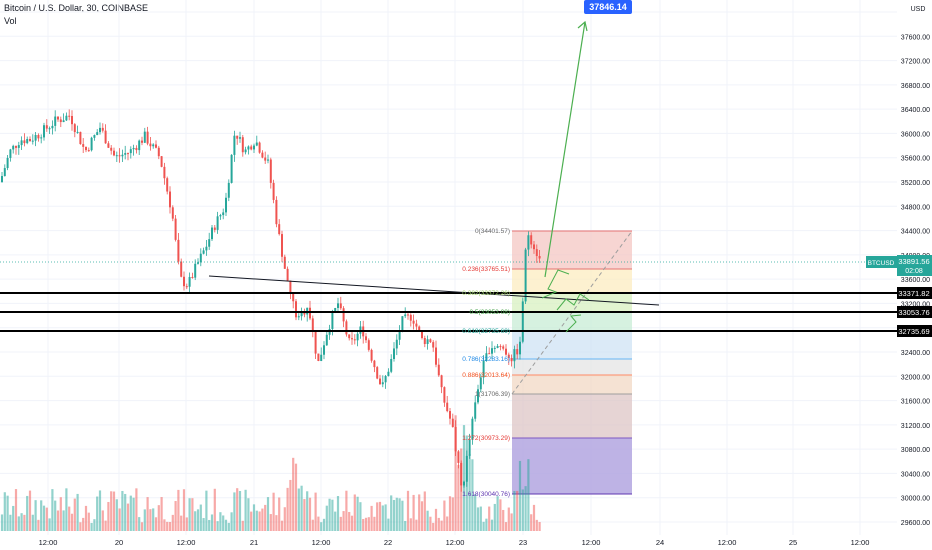 This screenshot has width=932, height=550. What do you see at coordinates (388, 542) in the screenshot?
I see `time-tick-label: 22` at bounding box center [388, 542].